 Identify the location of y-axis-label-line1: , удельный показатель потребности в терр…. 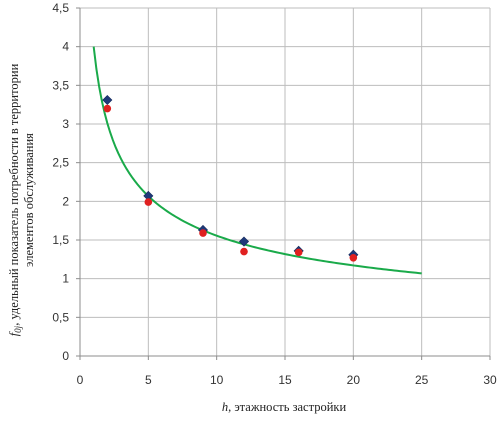
(14, 194).